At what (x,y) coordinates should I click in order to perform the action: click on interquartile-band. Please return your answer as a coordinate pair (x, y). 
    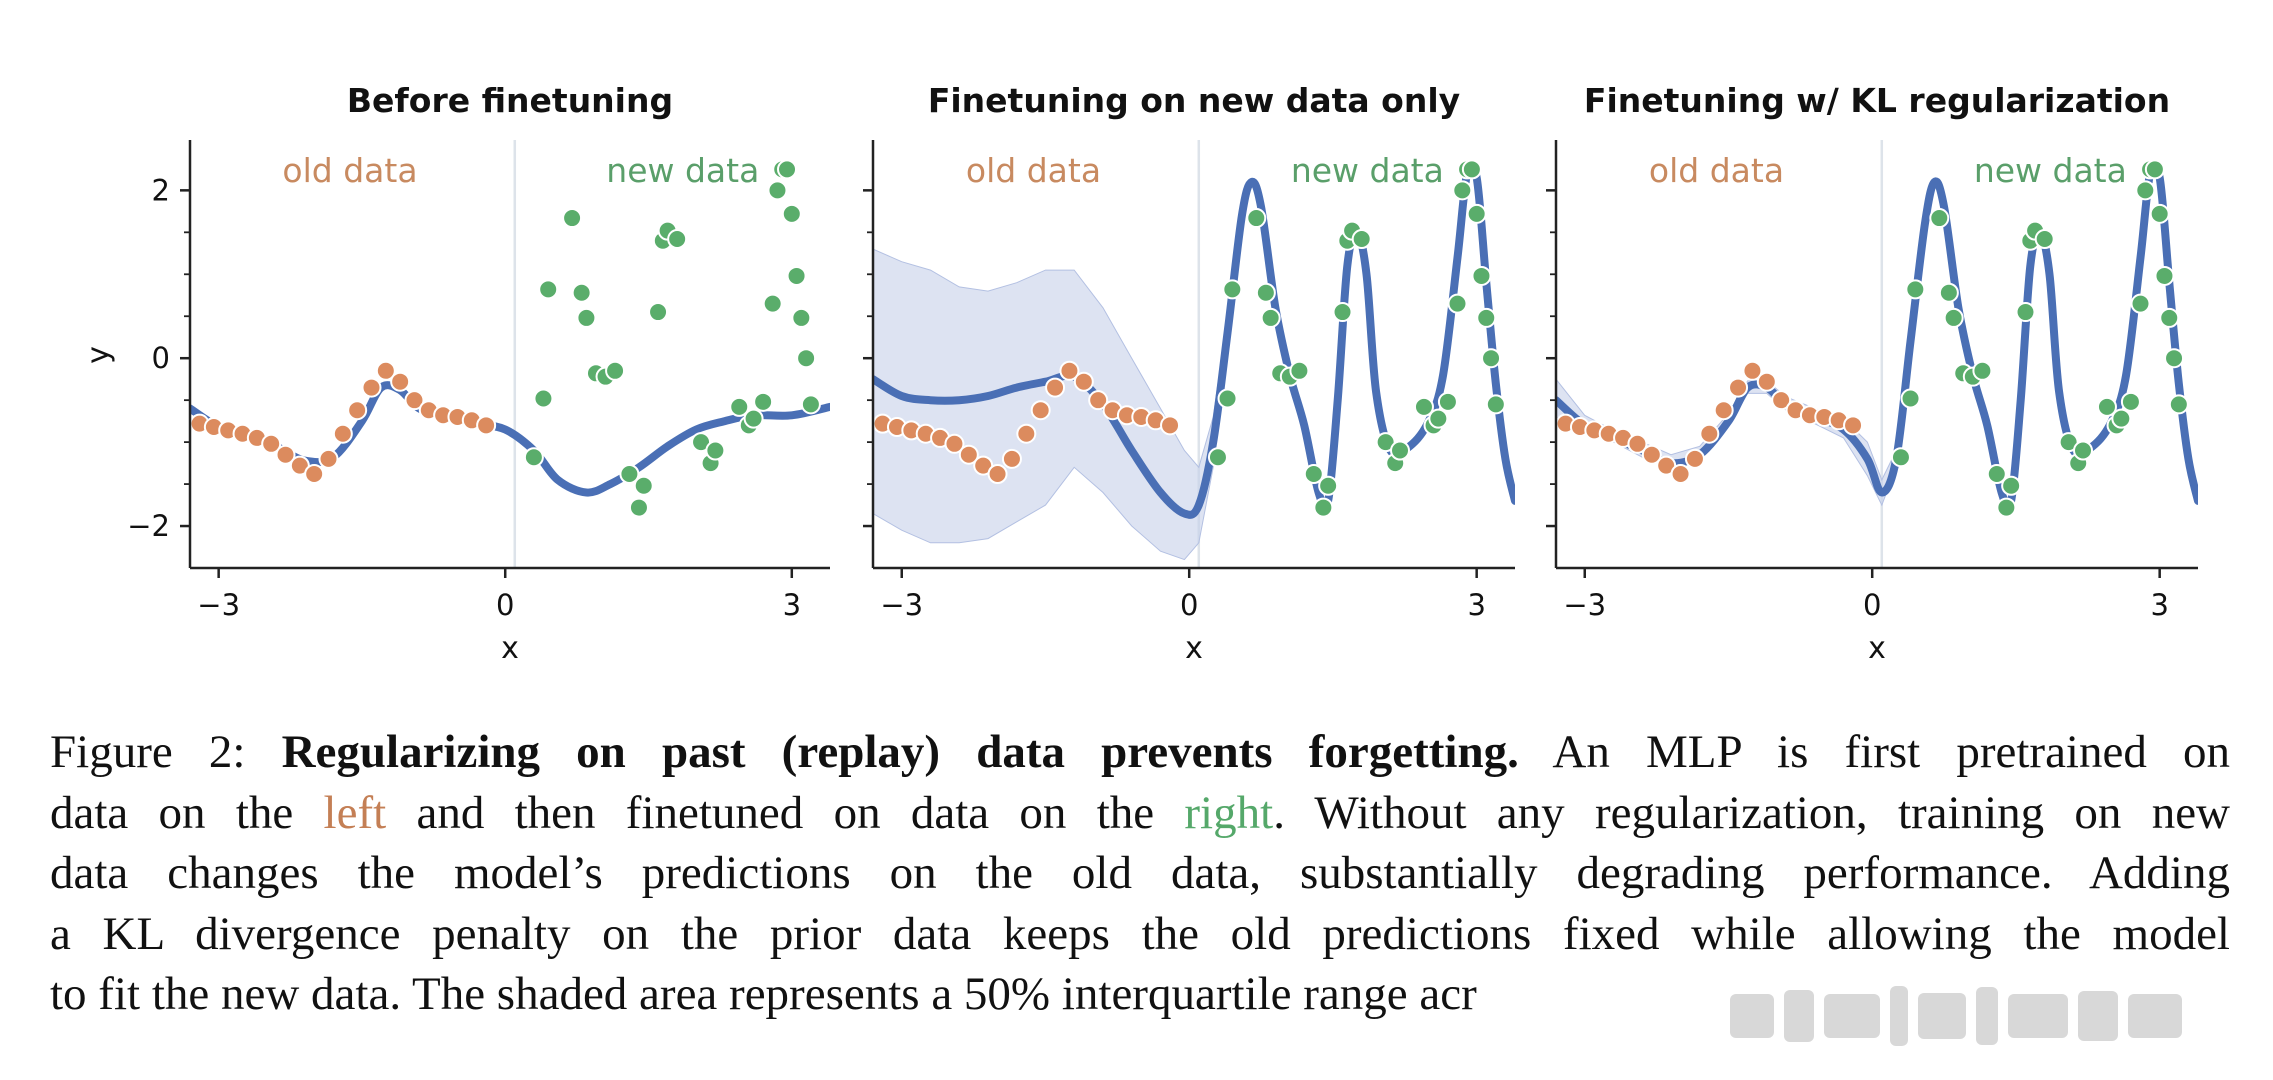
    Looking at the image, I should click on (1050, 404).